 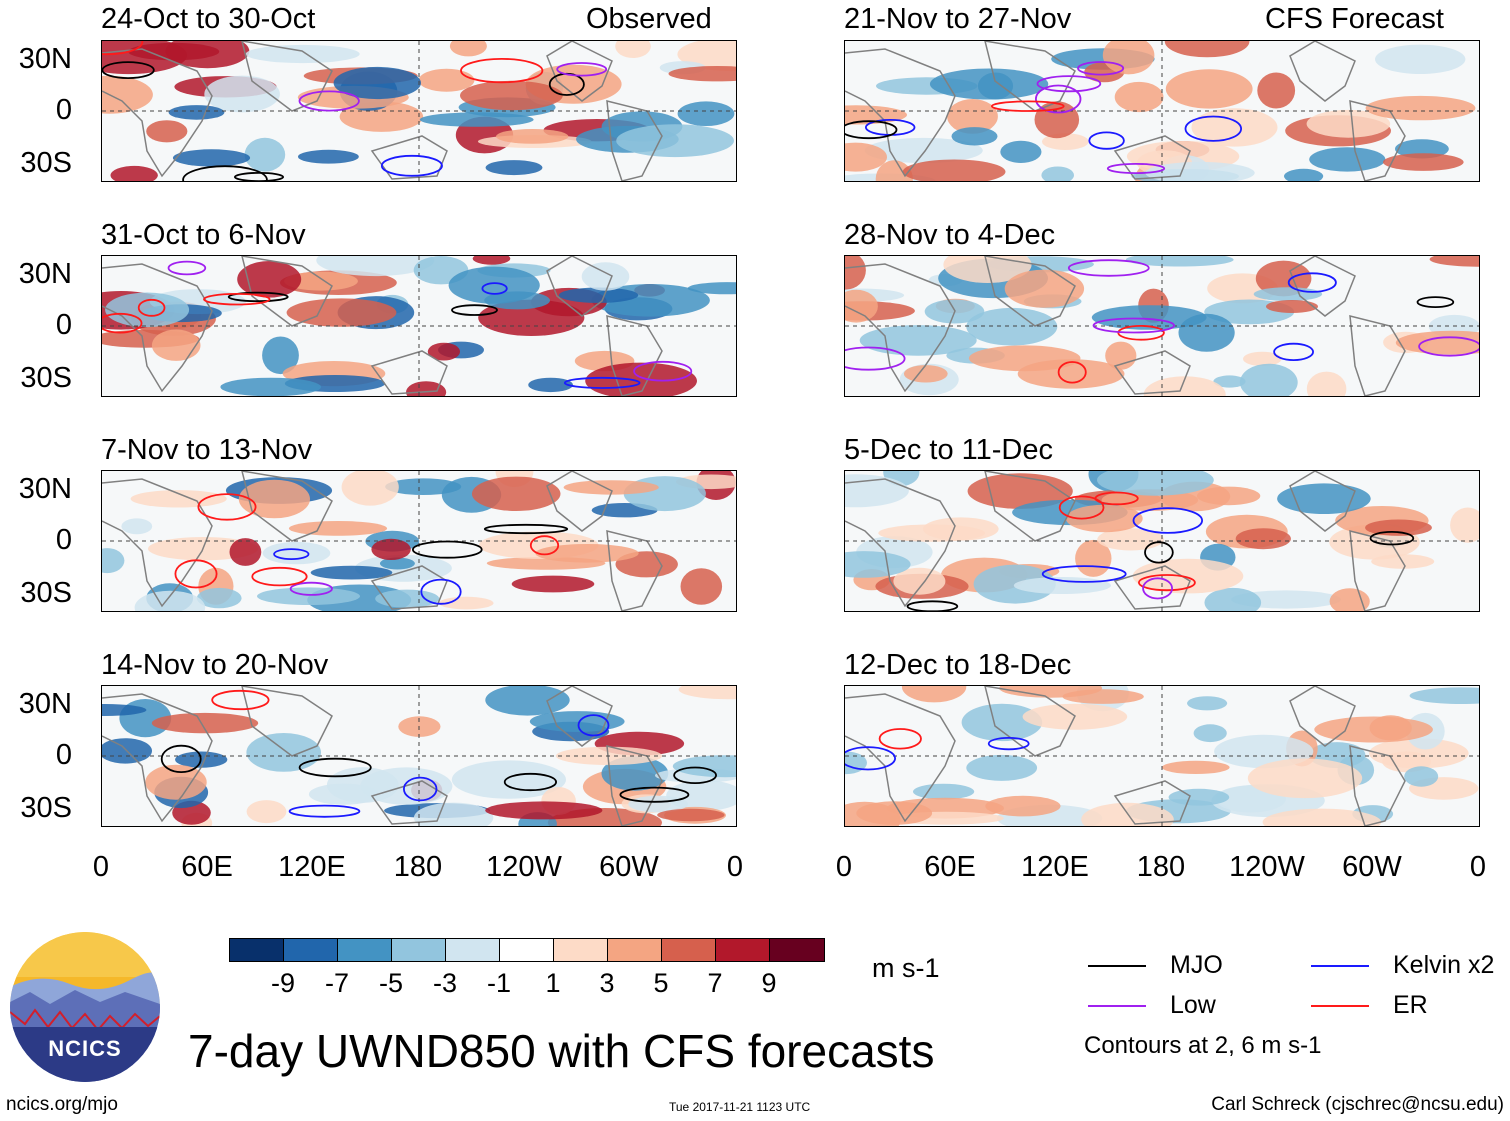 What do you see at coordinates (1162, 756) in the screenshot?
I see `map-panel` at bounding box center [1162, 756].